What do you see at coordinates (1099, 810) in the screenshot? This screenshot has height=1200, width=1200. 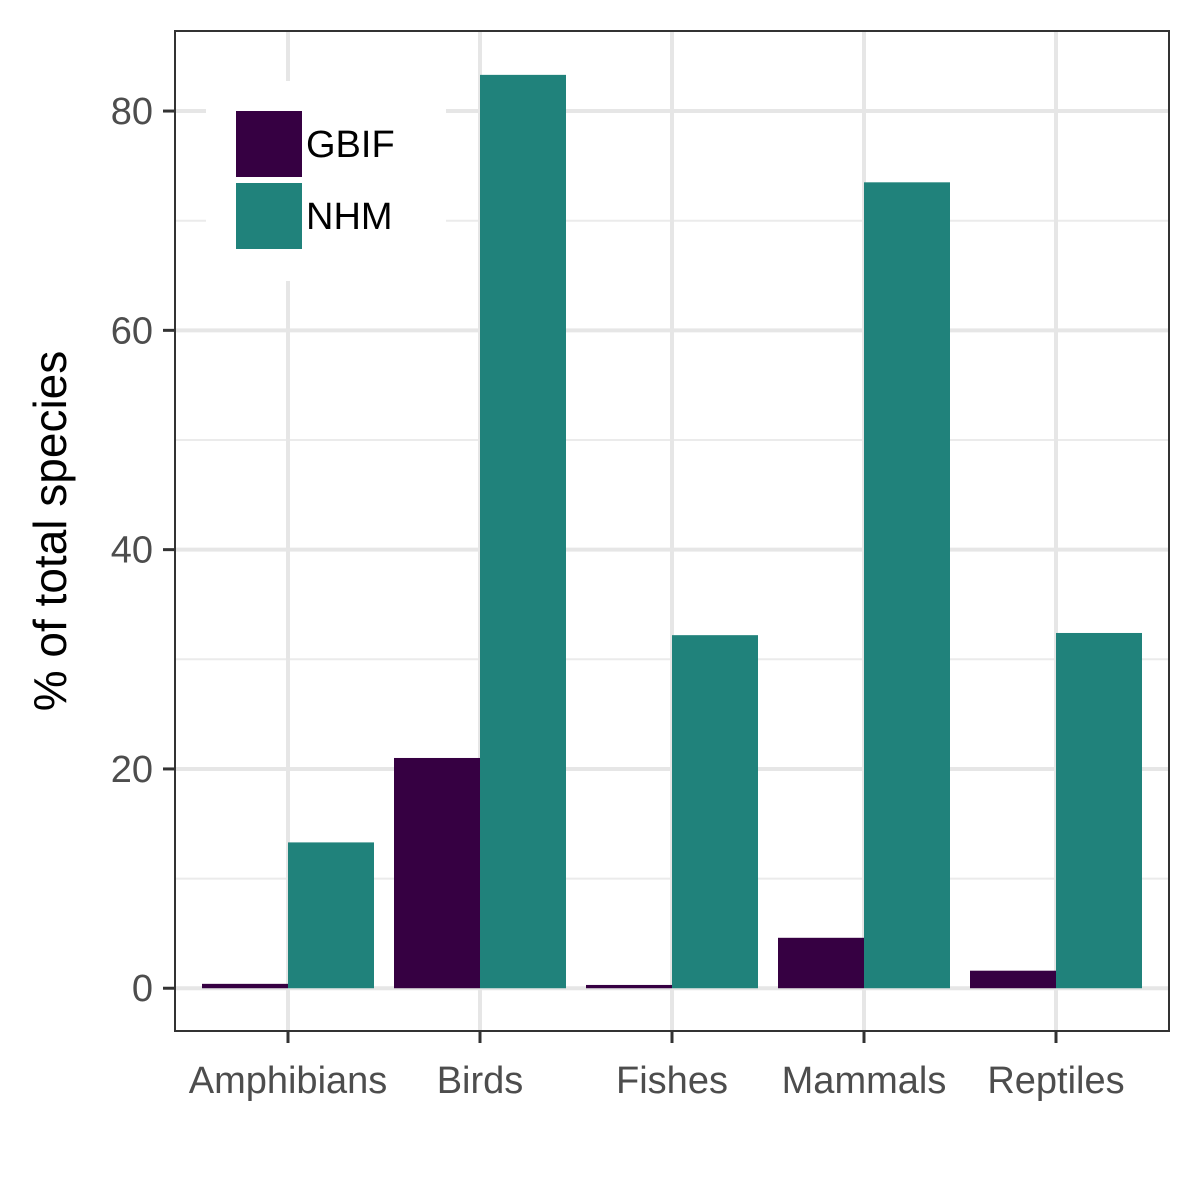 I see `bar-nhm-reptiles` at bounding box center [1099, 810].